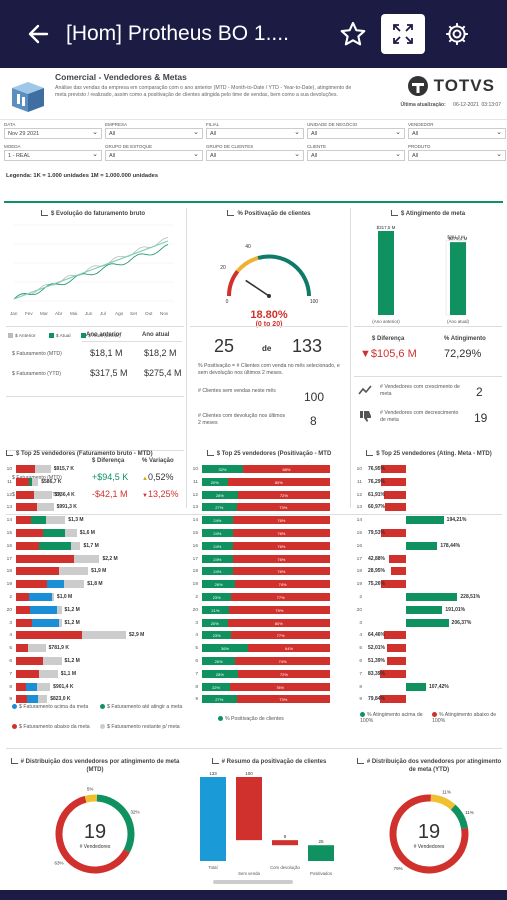 The width and height of the screenshot is (507, 900). What do you see at coordinates (359, 469) in the screenshot?
I see `meta-rank: 10` at bounding box center [359, 469].